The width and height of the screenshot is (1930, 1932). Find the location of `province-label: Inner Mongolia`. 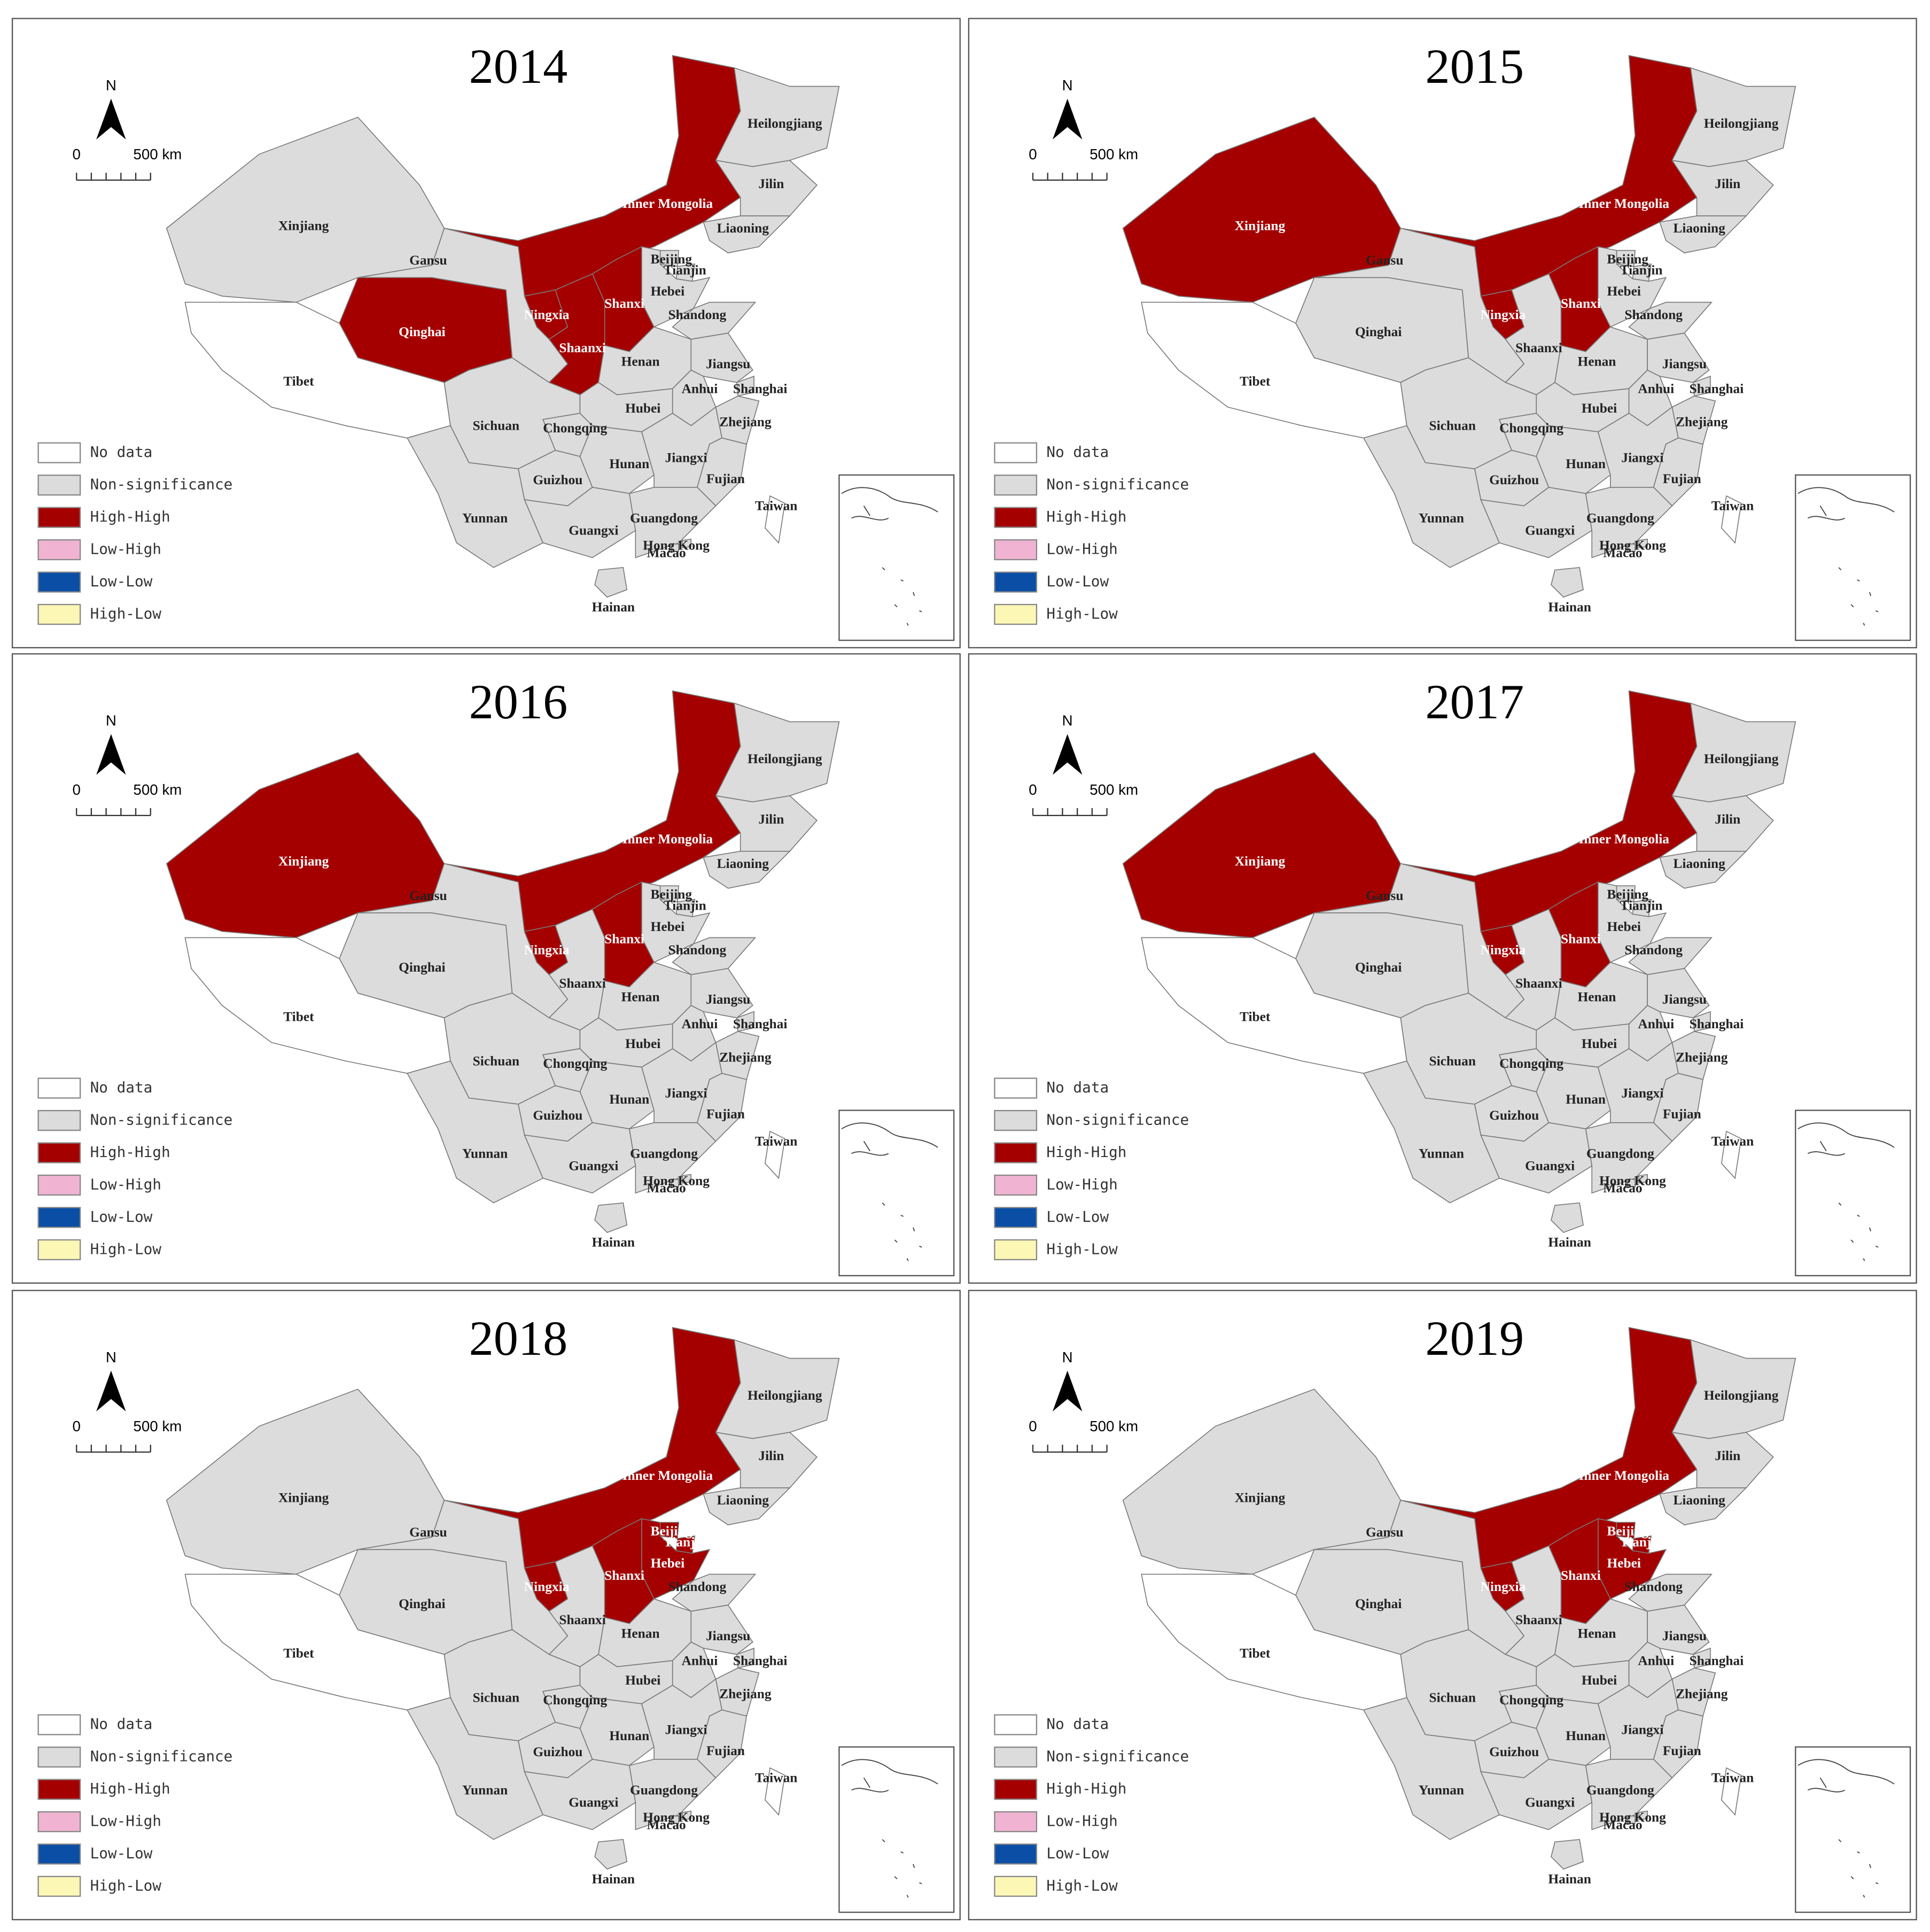

province-label: Inner Mongolia is located at coordinates (1624, 1475).